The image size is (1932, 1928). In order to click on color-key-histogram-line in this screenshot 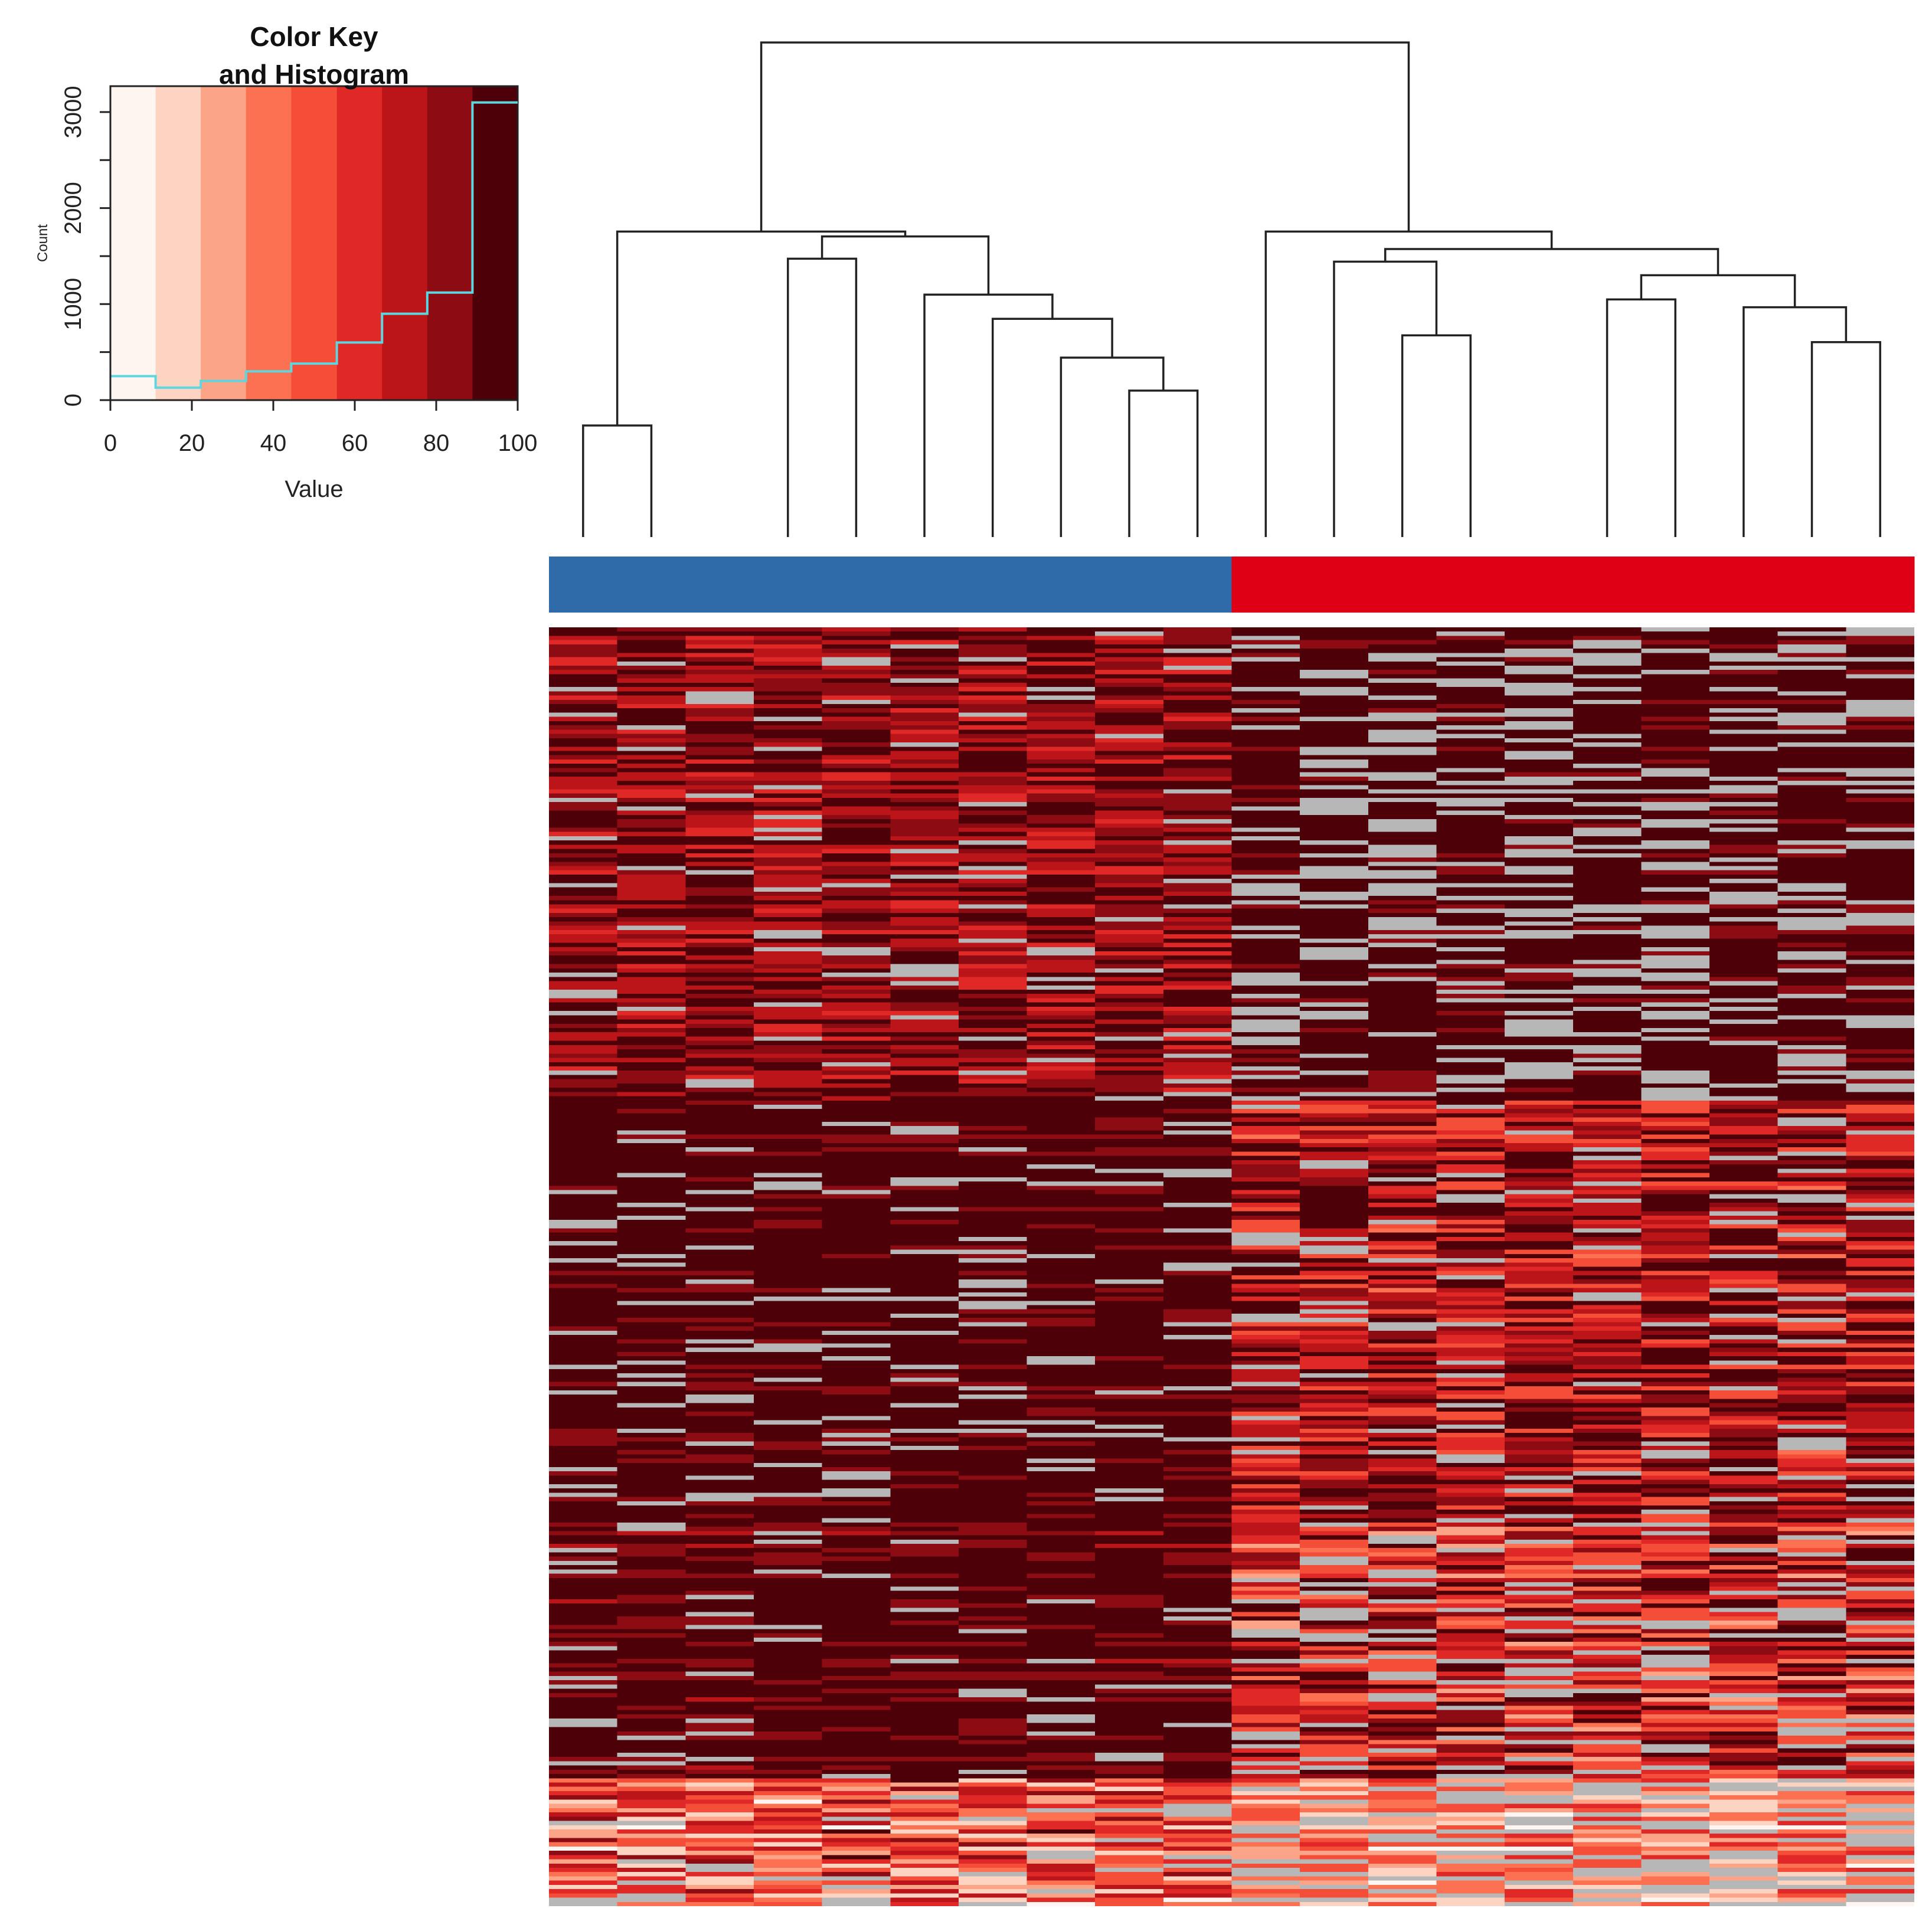, I will do `click(314, 245)`.